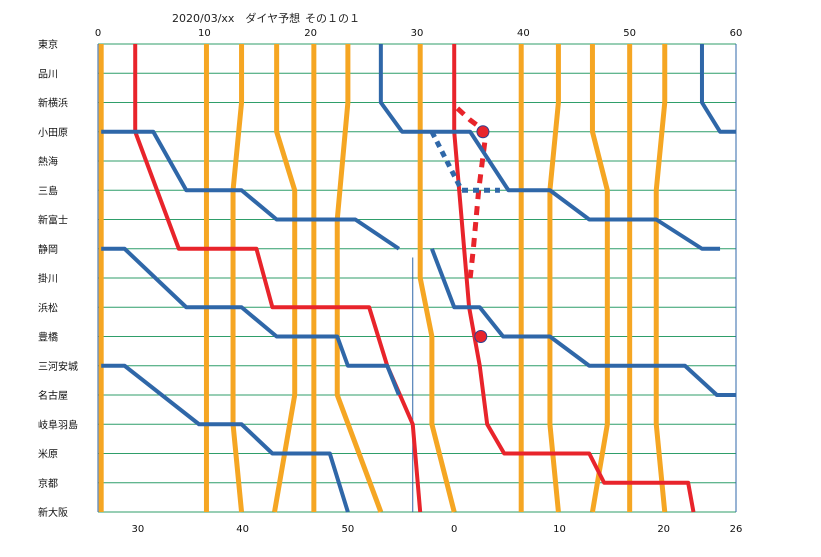 The height and width of the screenshot is (557, 821). I want to click on top-tick-label: 10, so click(204, 33).